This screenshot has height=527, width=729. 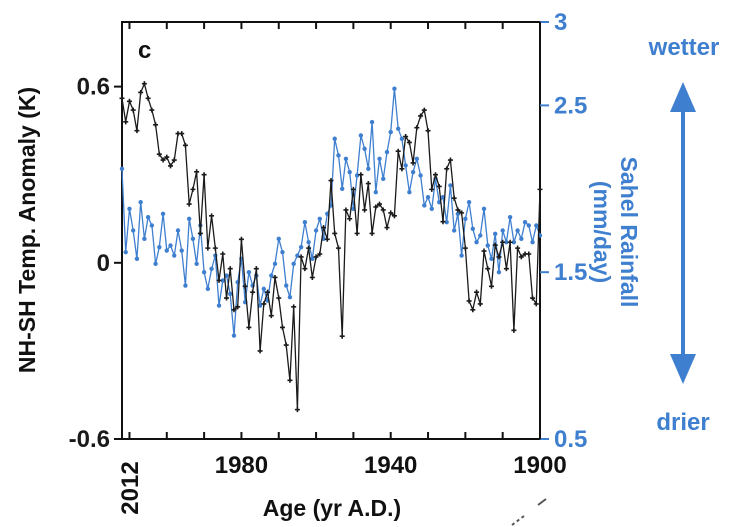 I want to click on right-axis-tick-label: 2.5, so click(x=570, y=105).